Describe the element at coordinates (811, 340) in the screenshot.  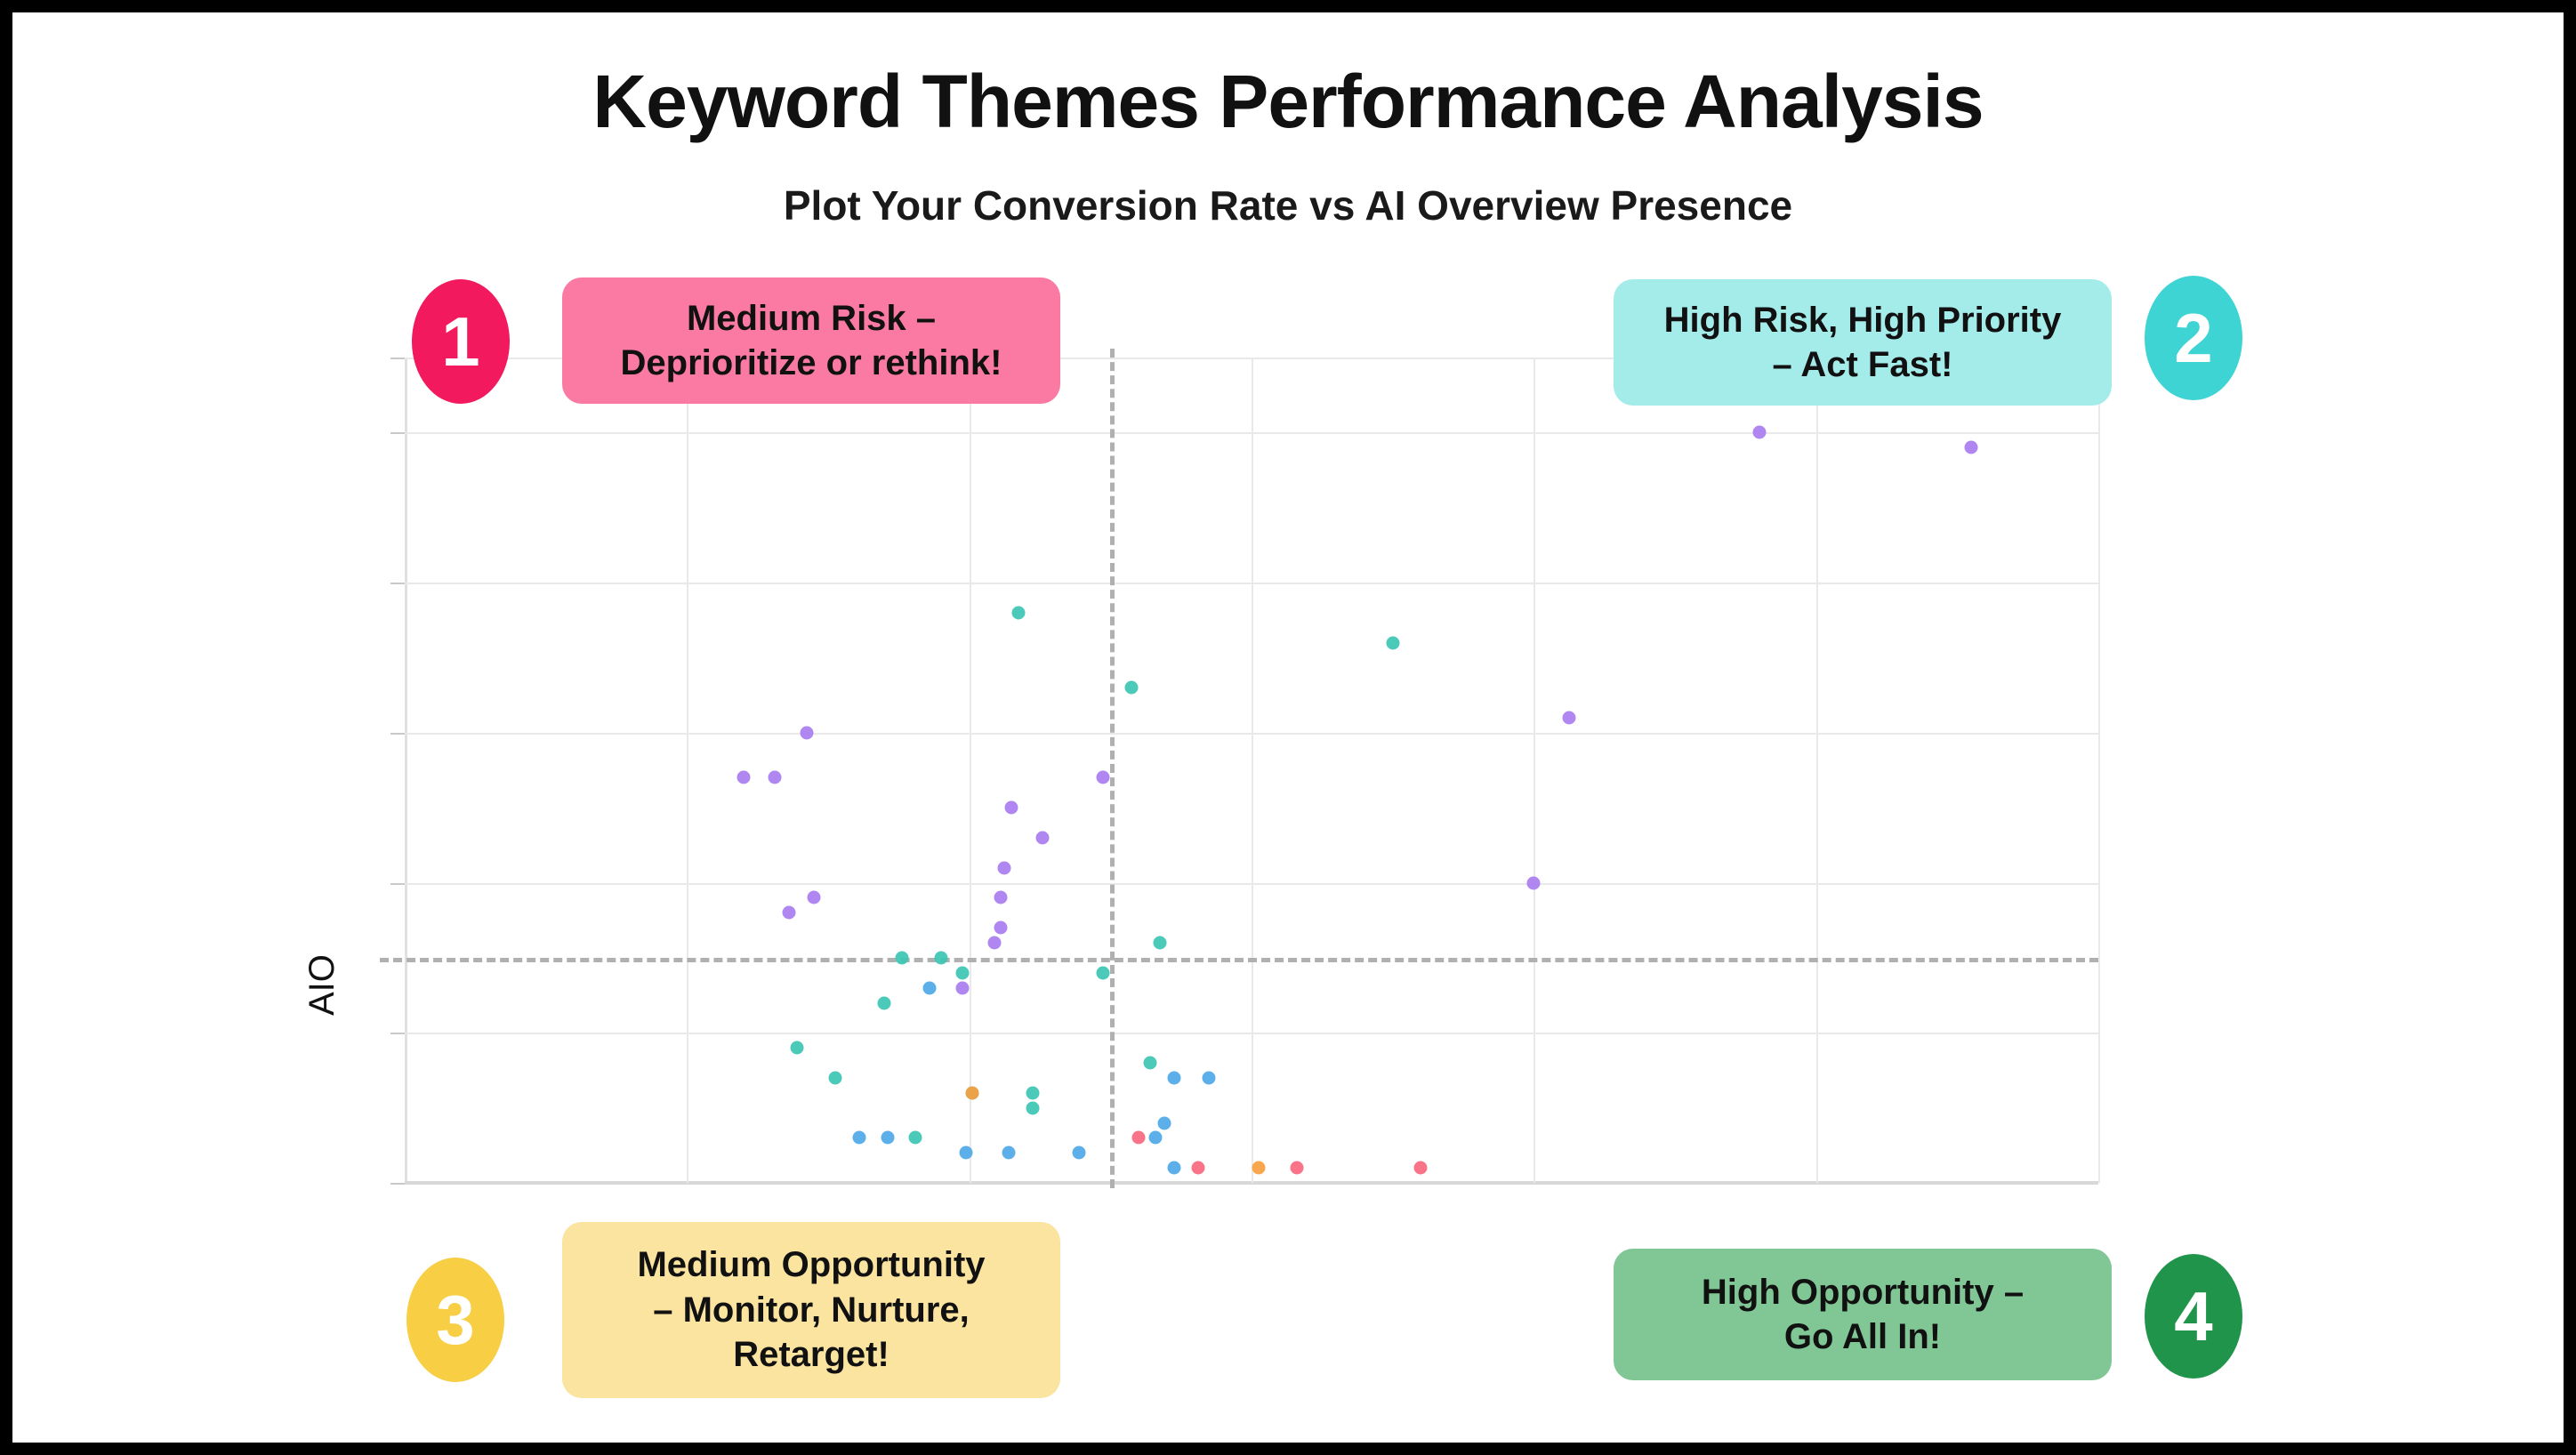
I see `quadrant-callout-1: Medium Risk – Deprioritize or rethink!` at that location.